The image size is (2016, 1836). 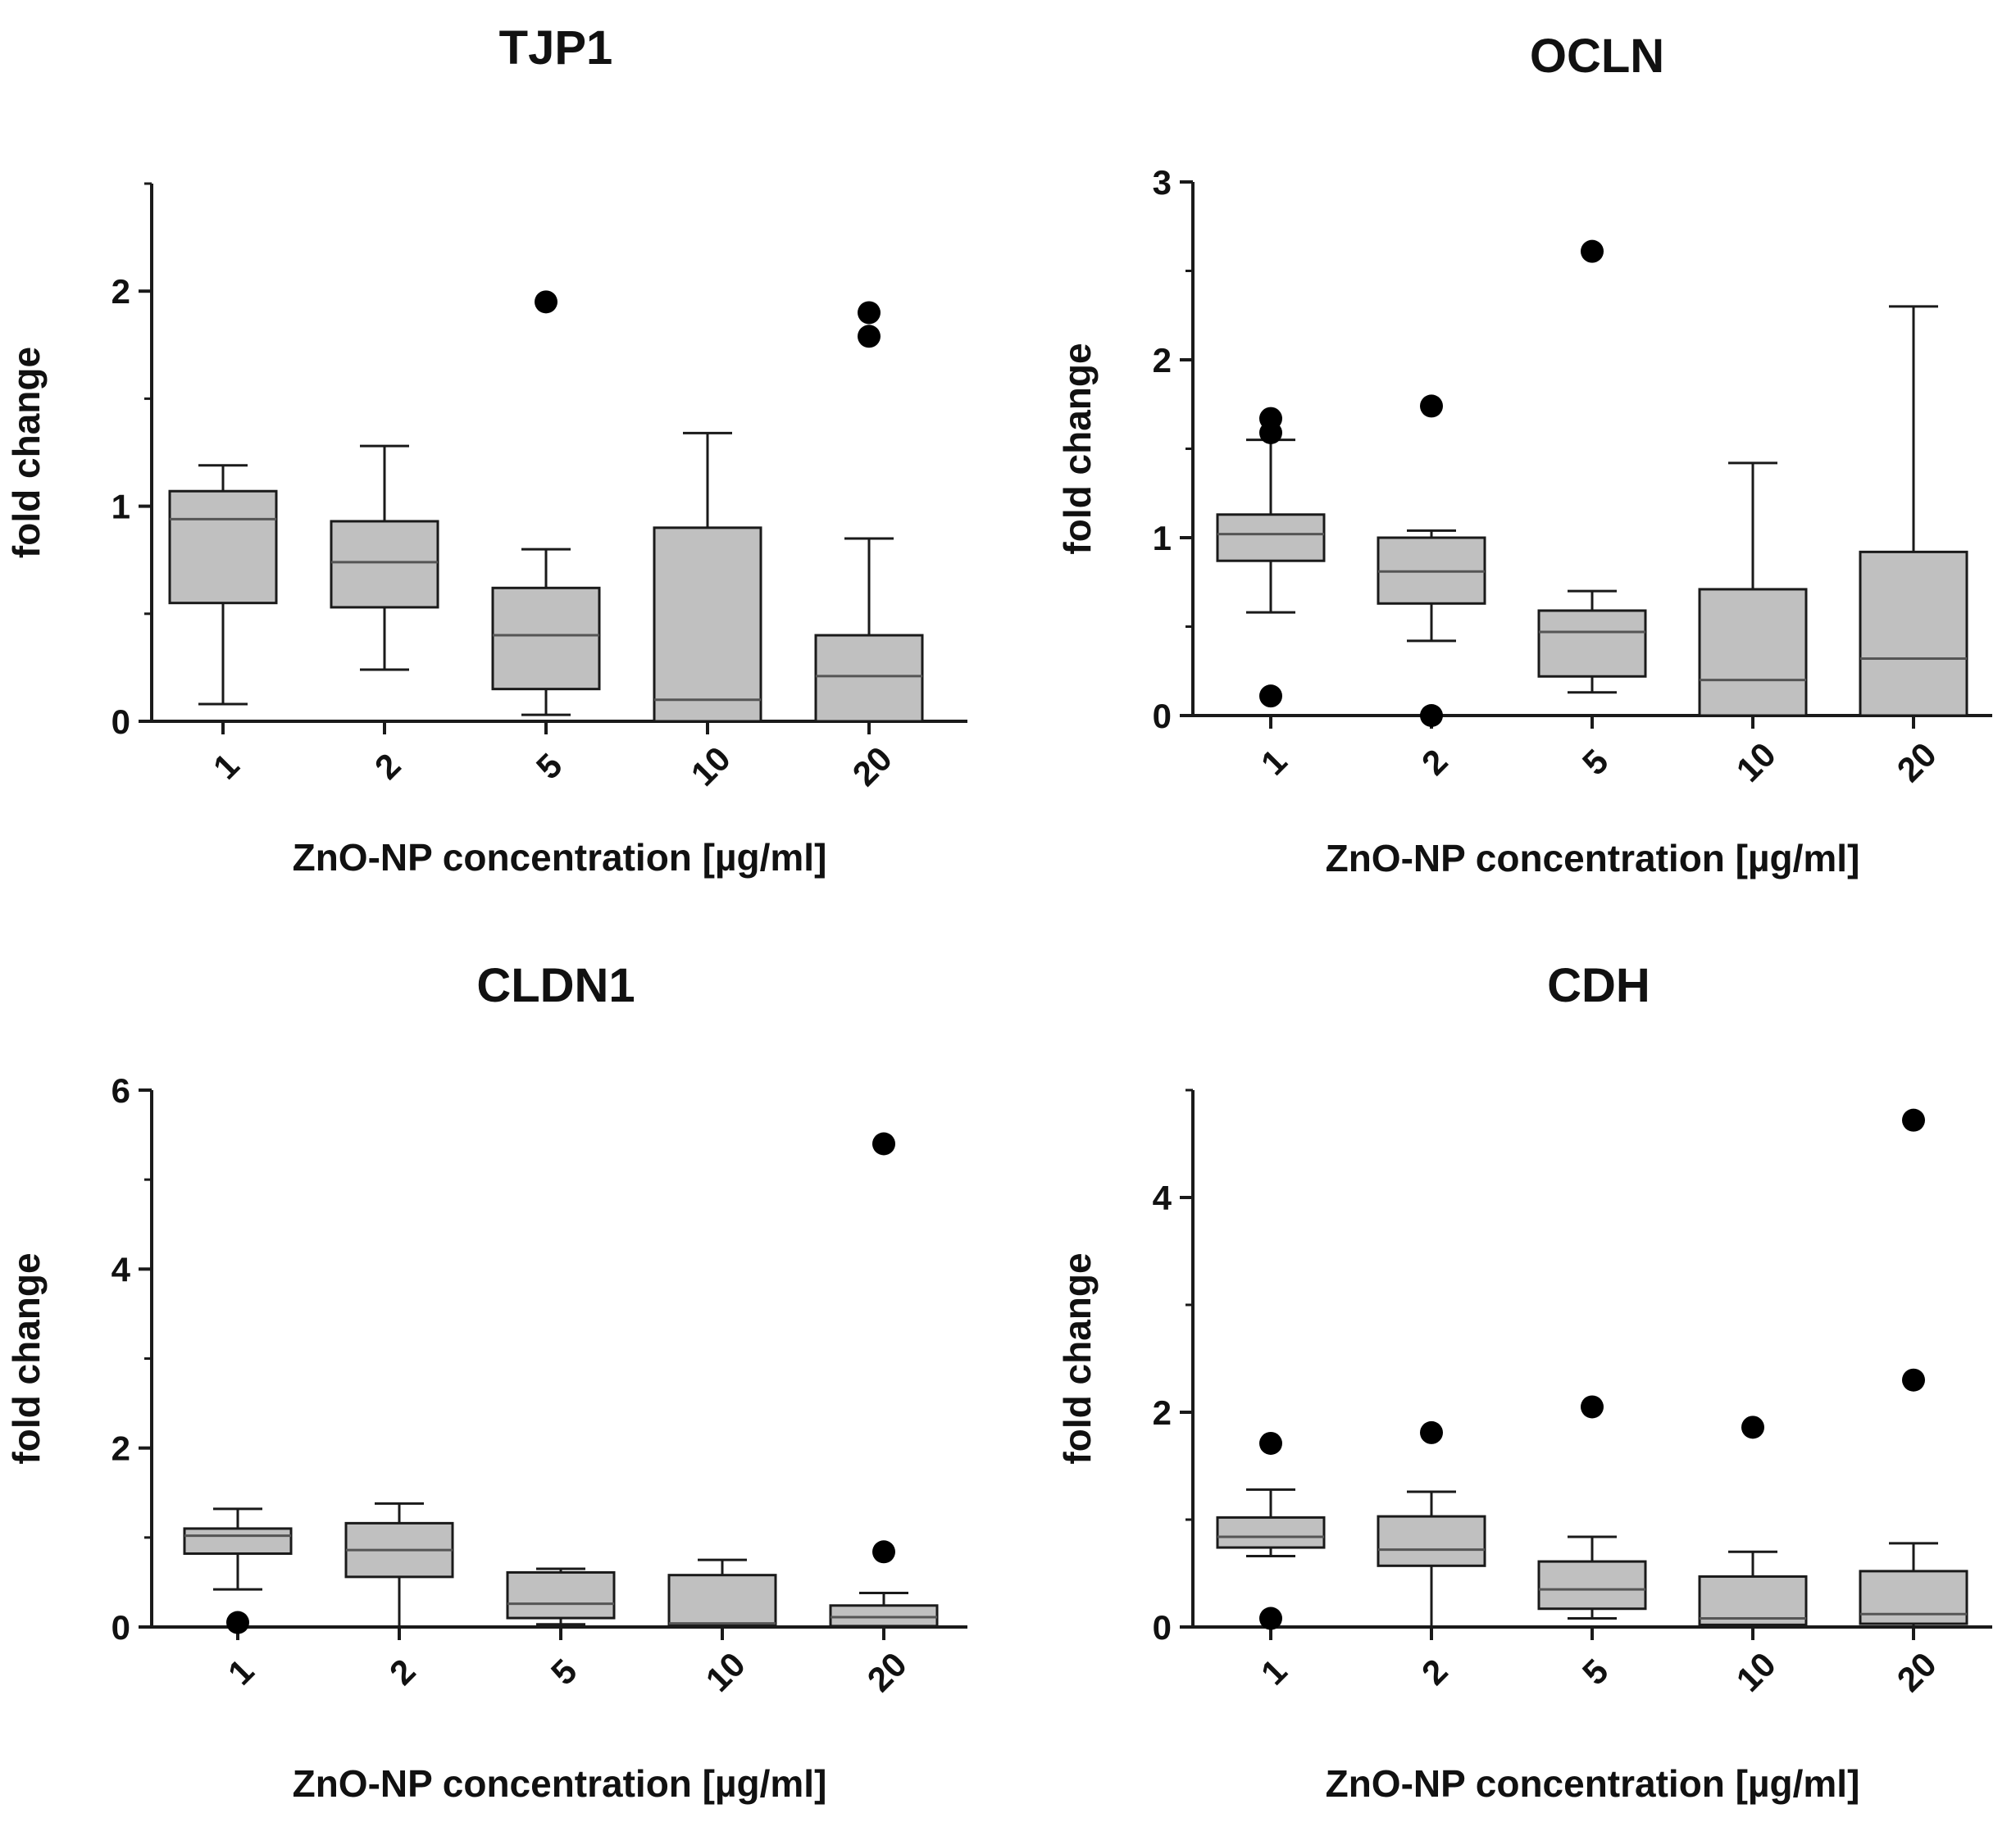 I want to click on chart-title: CDH, so click(x=1598, y=985).